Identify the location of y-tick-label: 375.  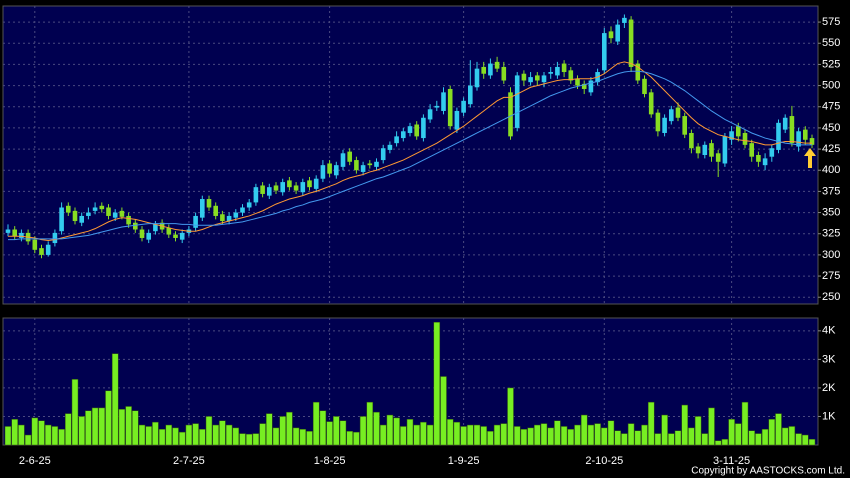
(831, 191).